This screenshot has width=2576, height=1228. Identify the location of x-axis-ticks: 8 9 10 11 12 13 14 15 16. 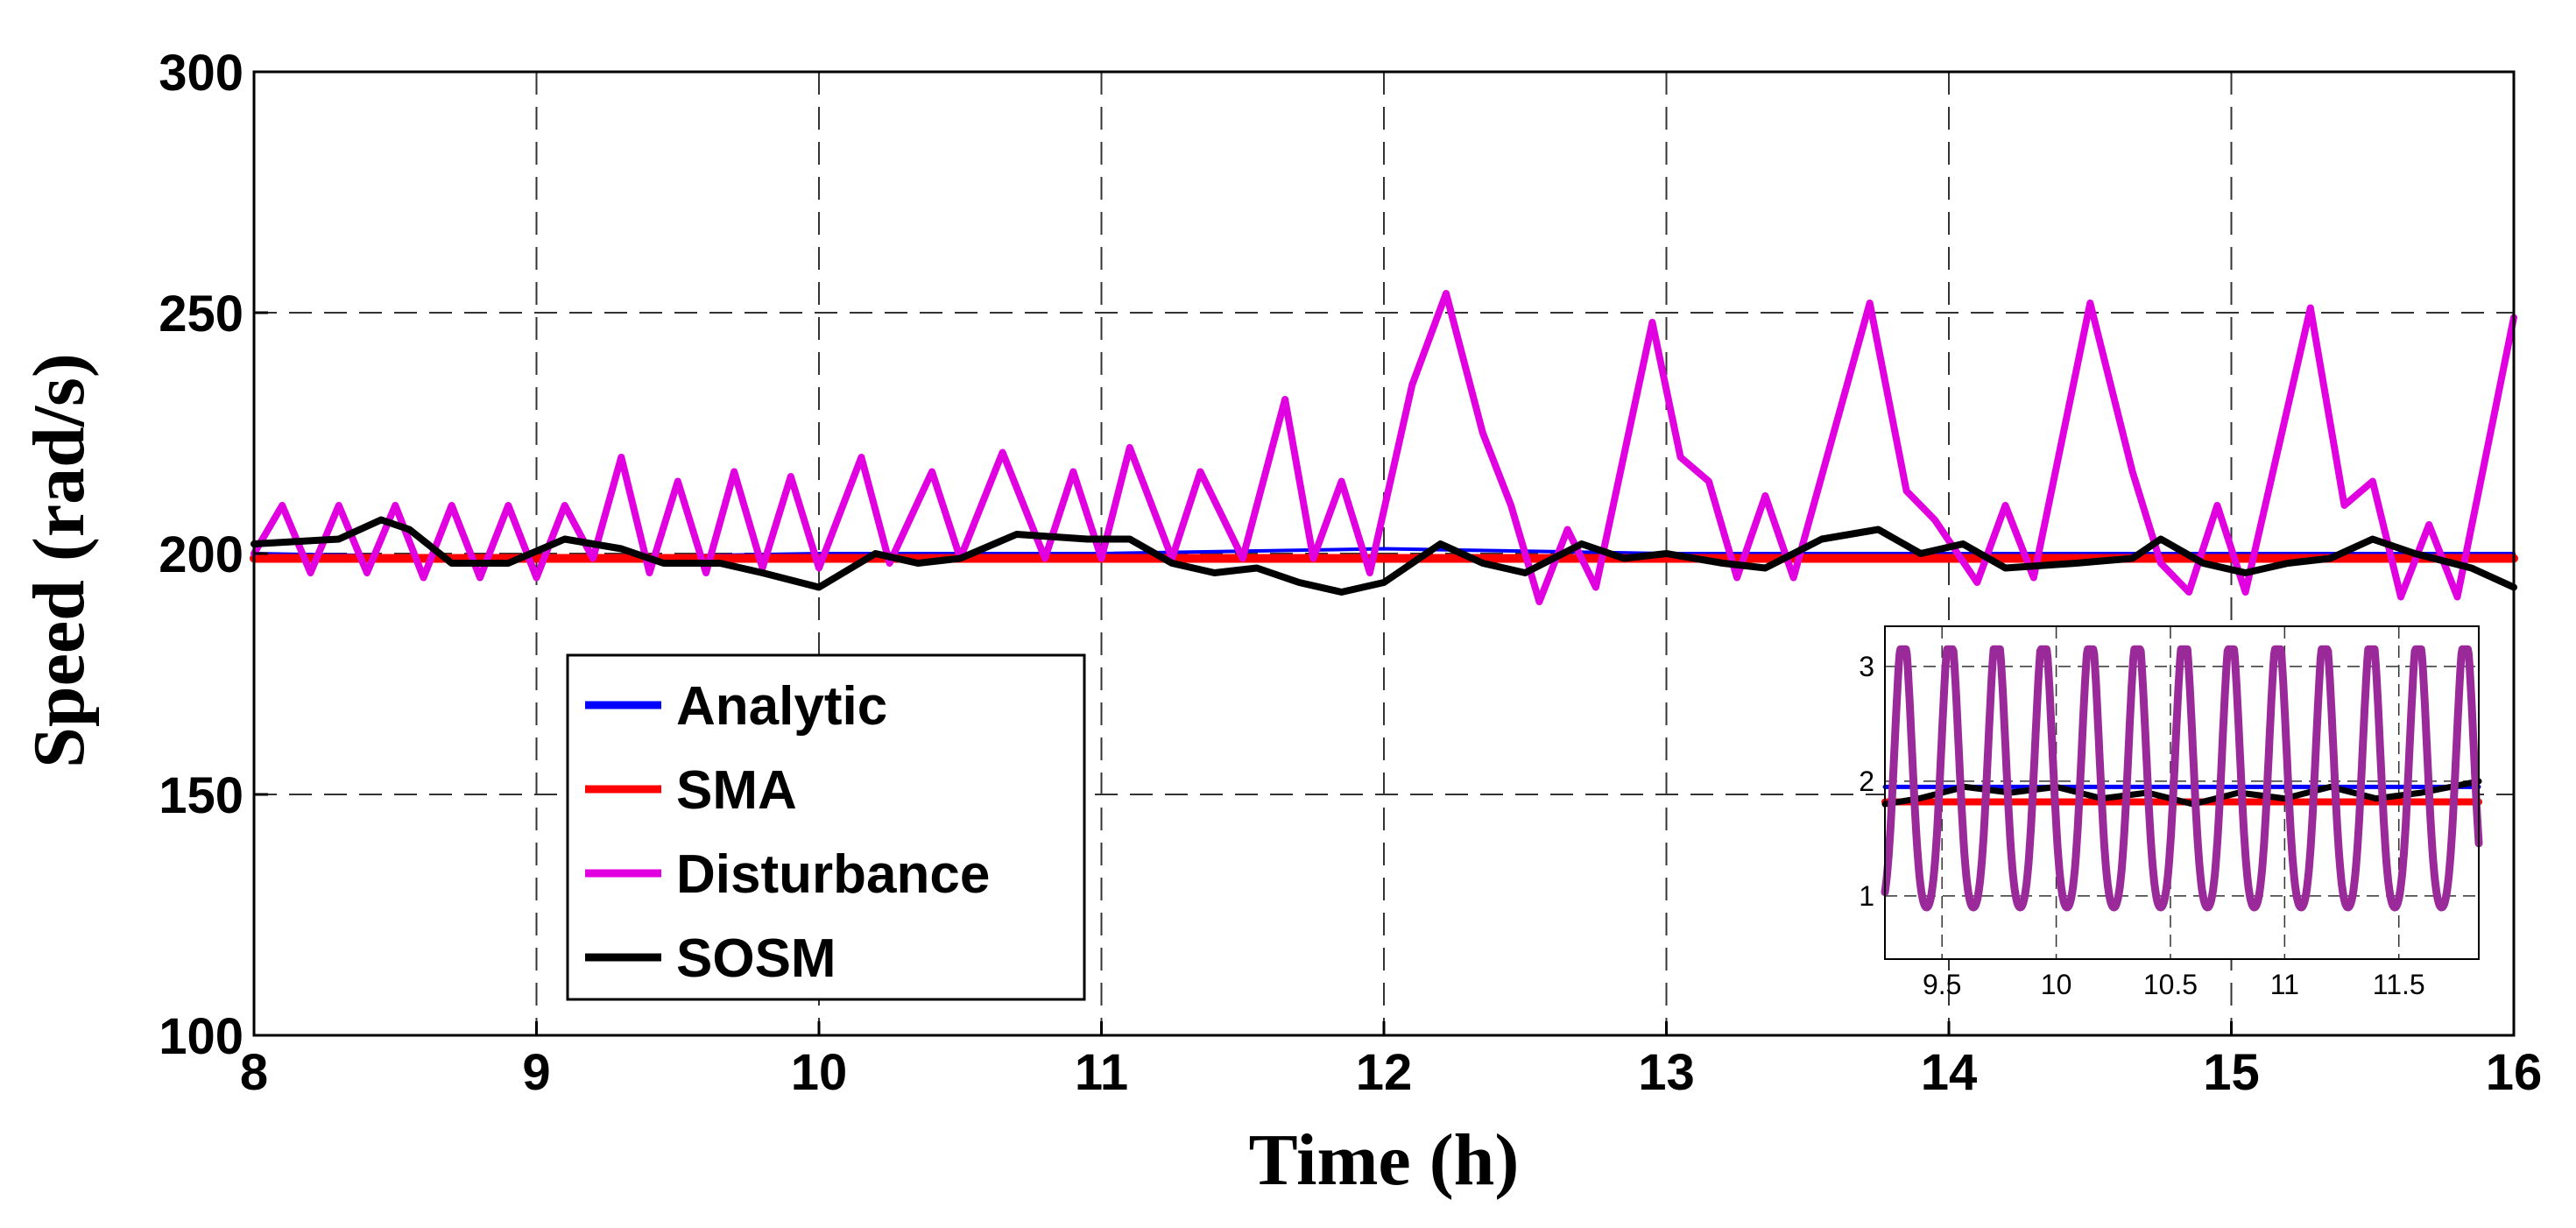
(1391, 1061).